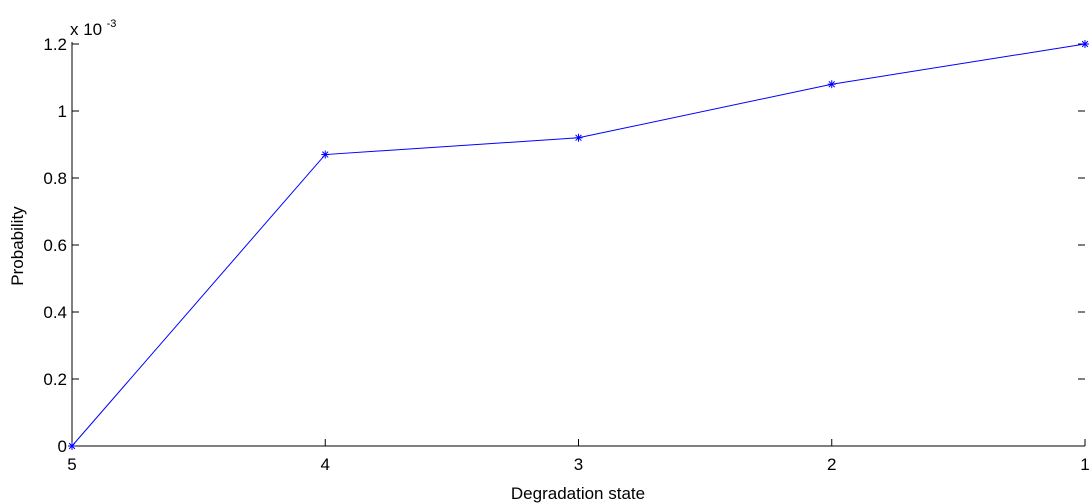 The height and width of the screenshot is (504, 1091). I want to click on x-tick-label: 4, so click(325, 464).